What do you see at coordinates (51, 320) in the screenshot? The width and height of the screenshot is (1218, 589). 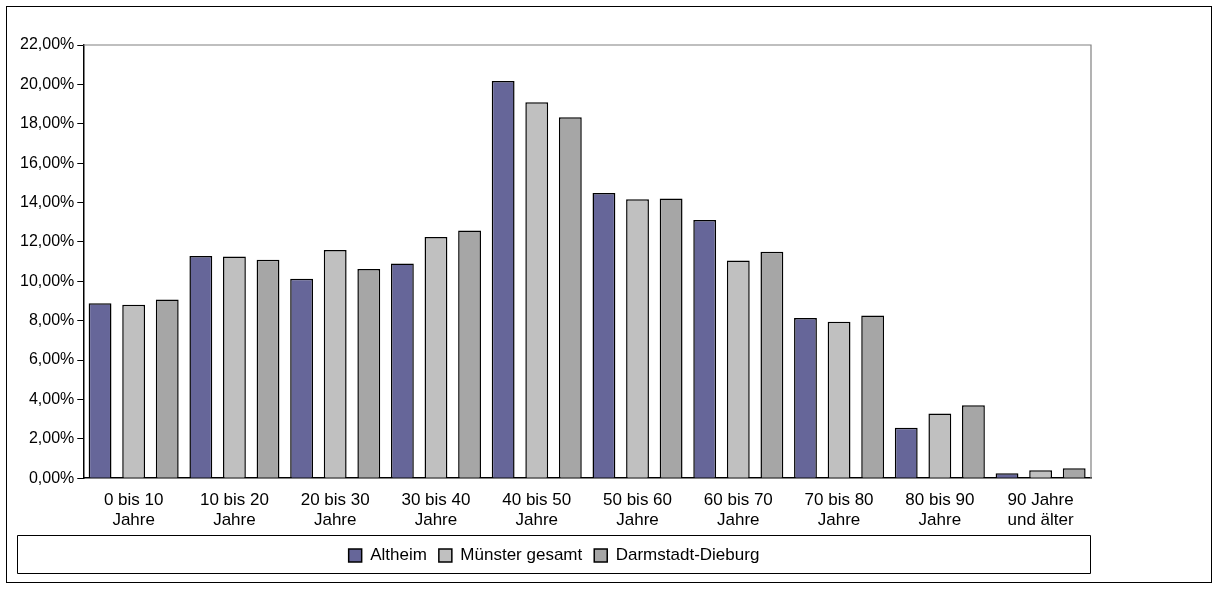 I see `y-tick-label: 8,00%` at bounding box center [51, 320].